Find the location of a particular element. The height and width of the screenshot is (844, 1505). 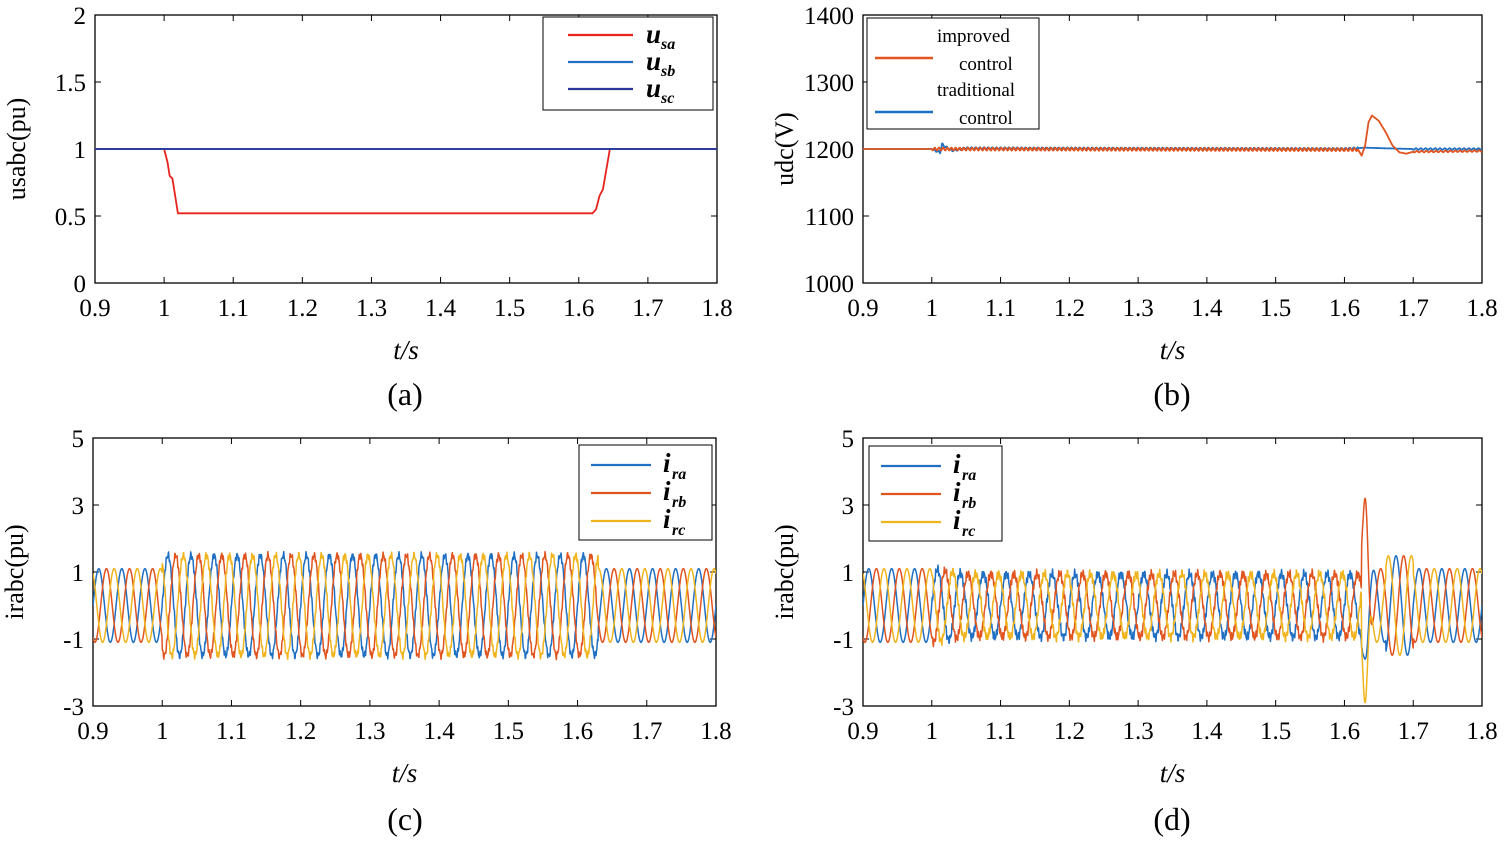

caption: (c) is located at coordinates (405, 819).